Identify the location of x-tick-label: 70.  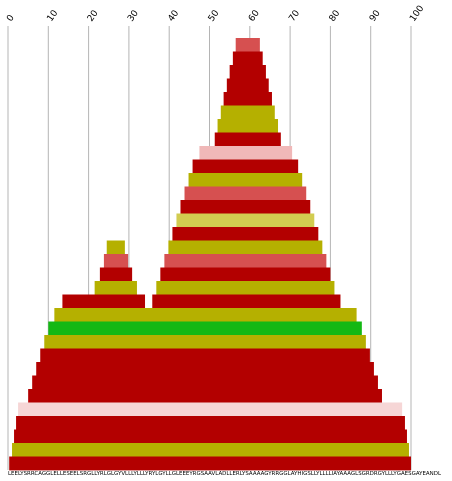
(294, 15).